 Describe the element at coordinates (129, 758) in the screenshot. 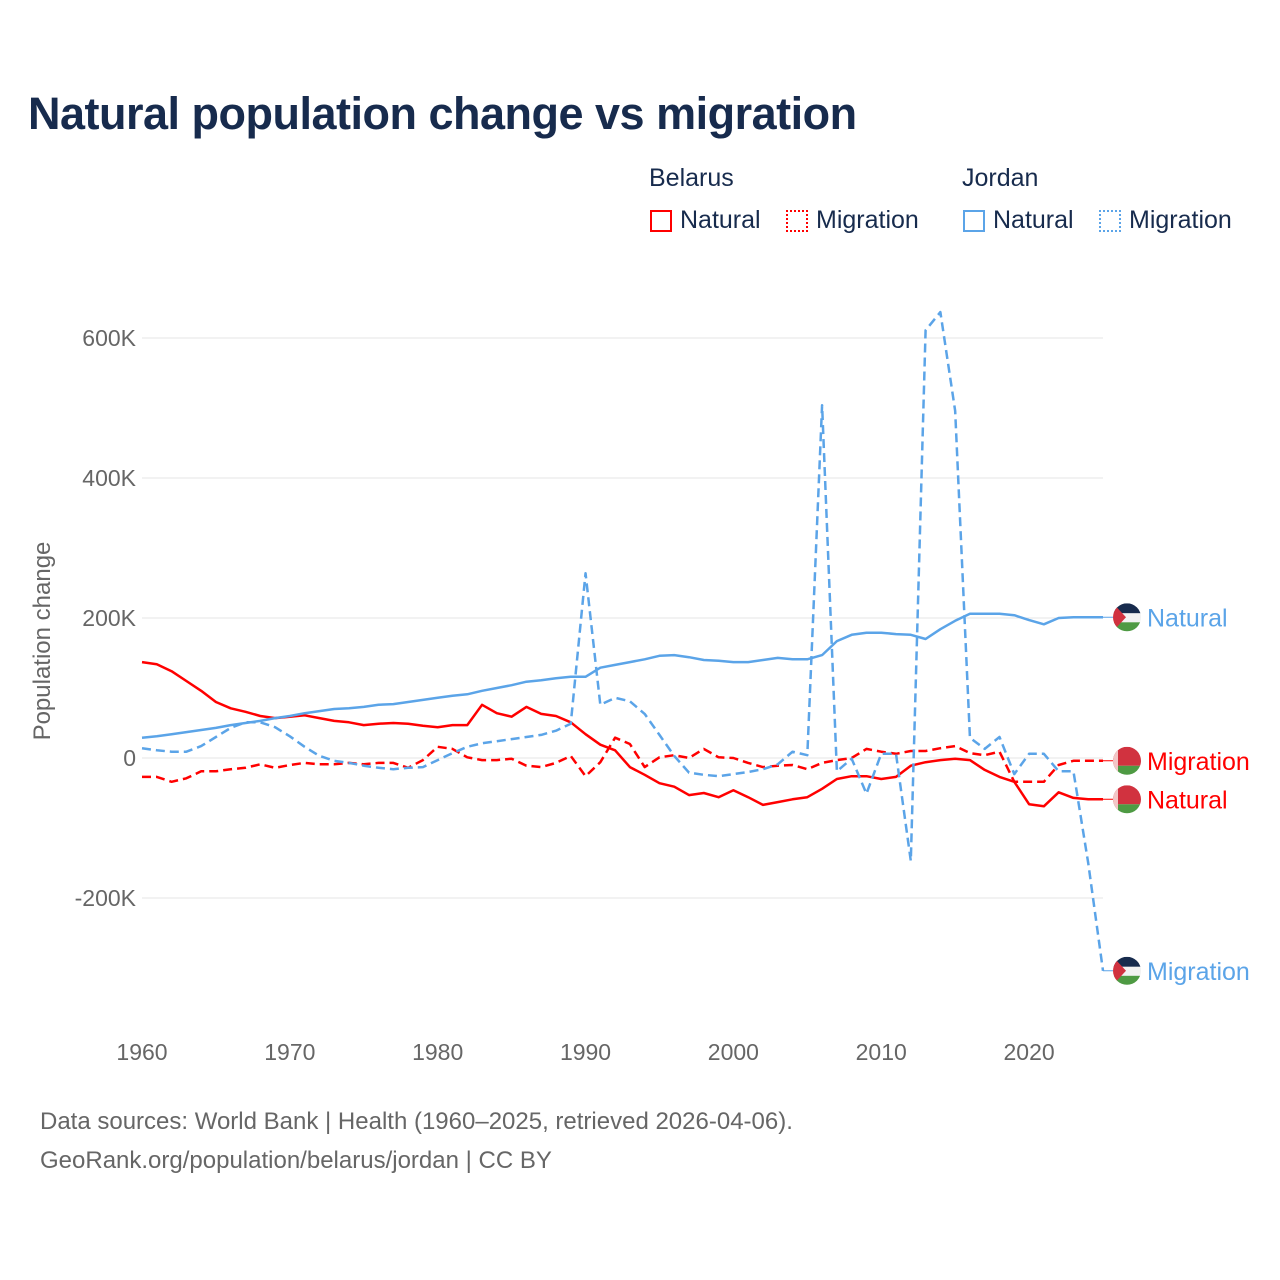

I see `y-tick-label: 0` at that location.